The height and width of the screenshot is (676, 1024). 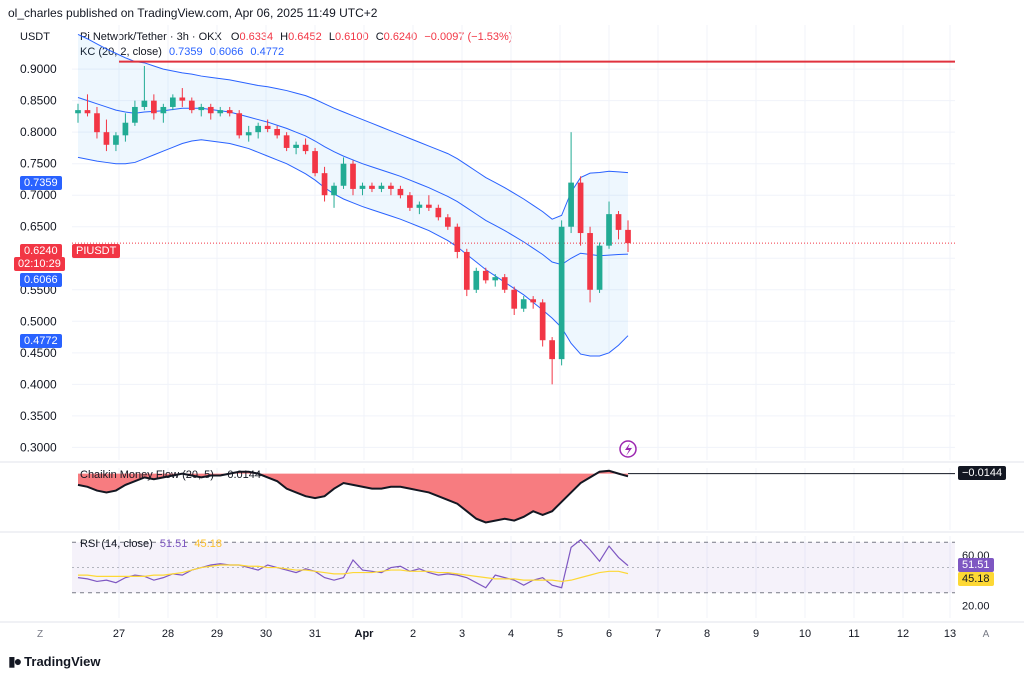 I want to click on x-tick-label: 12, so click(x=903, y=634).